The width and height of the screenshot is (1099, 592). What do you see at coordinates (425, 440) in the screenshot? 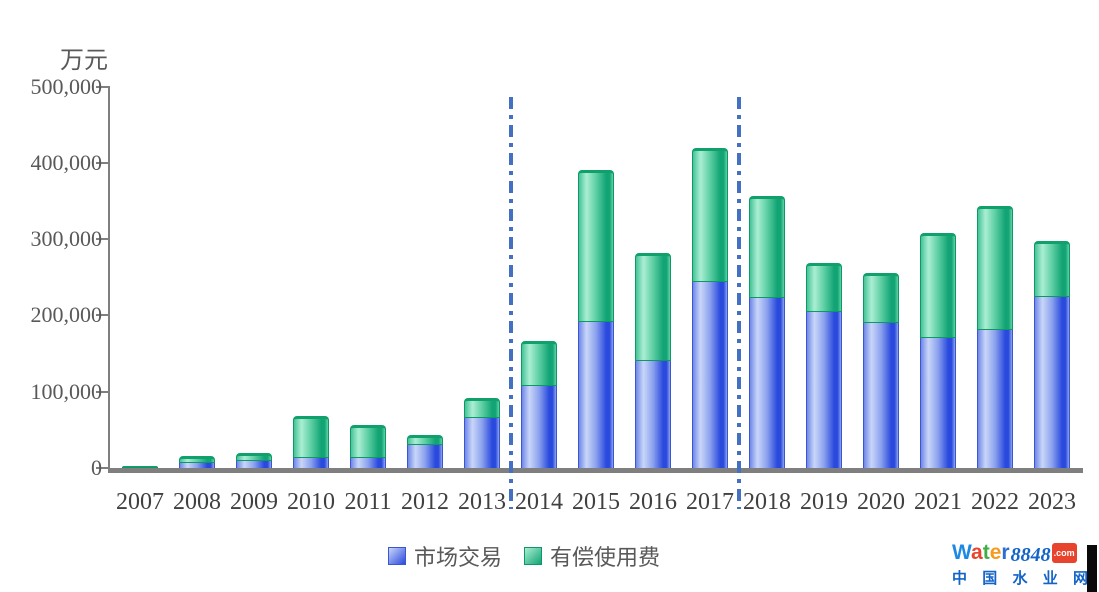
I see `bar-2012-fee-segment` at bounding box center [425, 440].